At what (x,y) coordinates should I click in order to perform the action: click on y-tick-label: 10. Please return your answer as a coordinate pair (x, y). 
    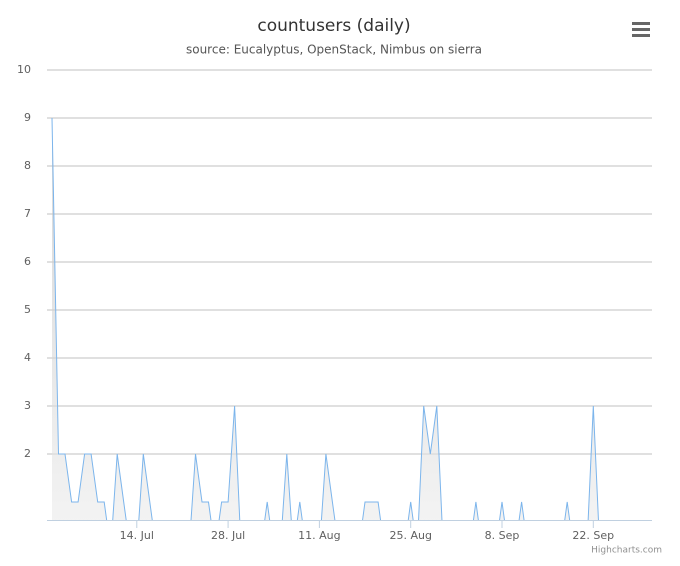
    Looking at the image, I should click on (24, 69).